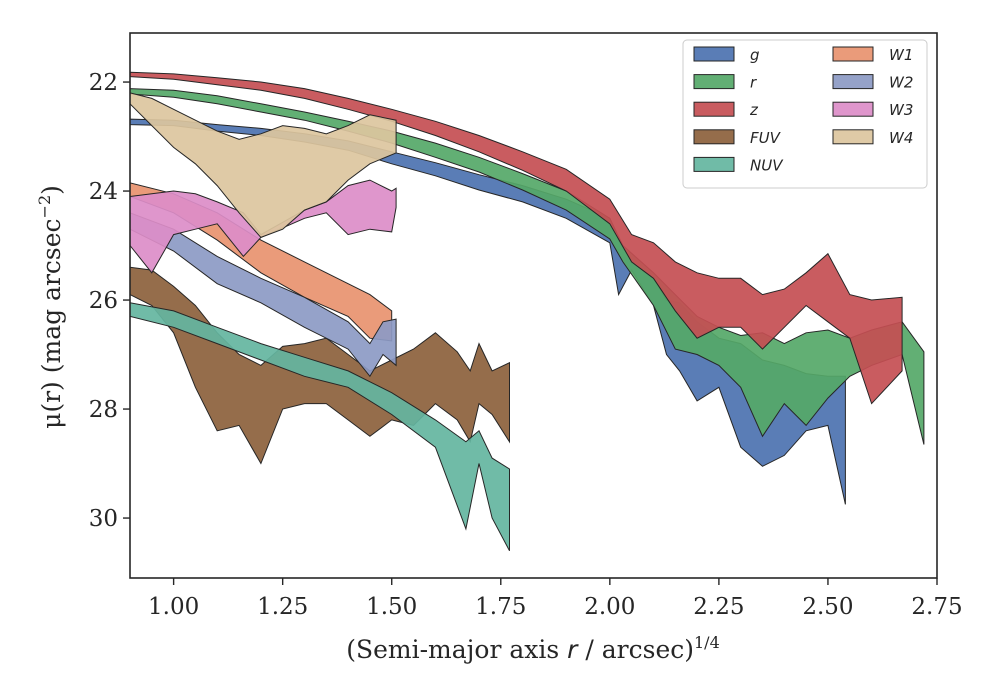 Image resolution: width=1000 pixels, height=700 pixels. I want to click on legend-swatch-W4, so click(853, 137).